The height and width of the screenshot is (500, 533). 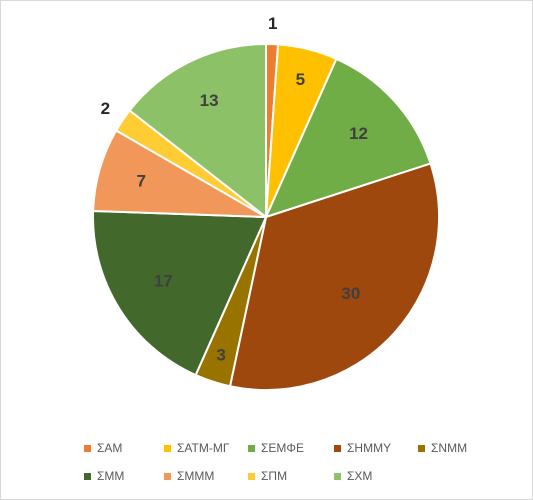 What do you see at coordinates (141, 181) in the screenshot?
I see `data-label-ΣΜΜΜ: 7` at bounding box center [141, 181].